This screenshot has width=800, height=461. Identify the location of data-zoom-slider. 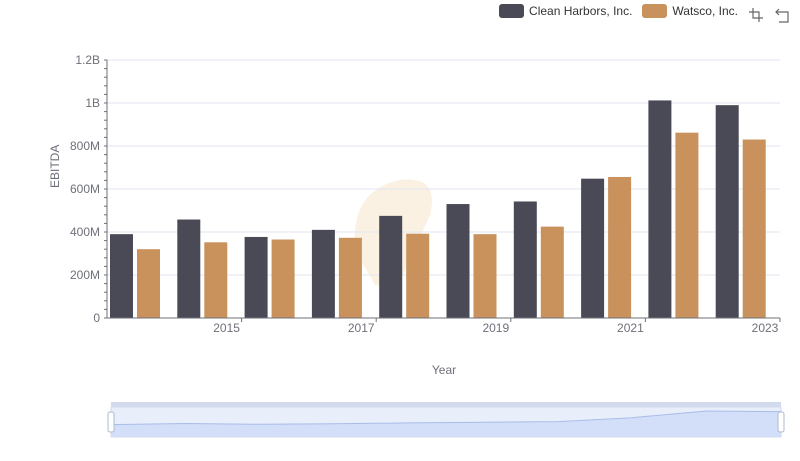
(446, 420).